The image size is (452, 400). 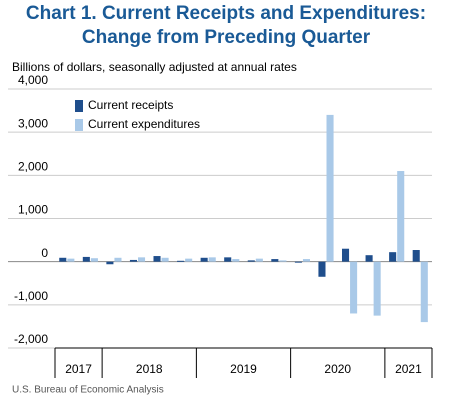 What do you see at coordinates (33, 123) in the screenshot?
I see `y-tick-label: 3,000` at bounding box center [33, 123].